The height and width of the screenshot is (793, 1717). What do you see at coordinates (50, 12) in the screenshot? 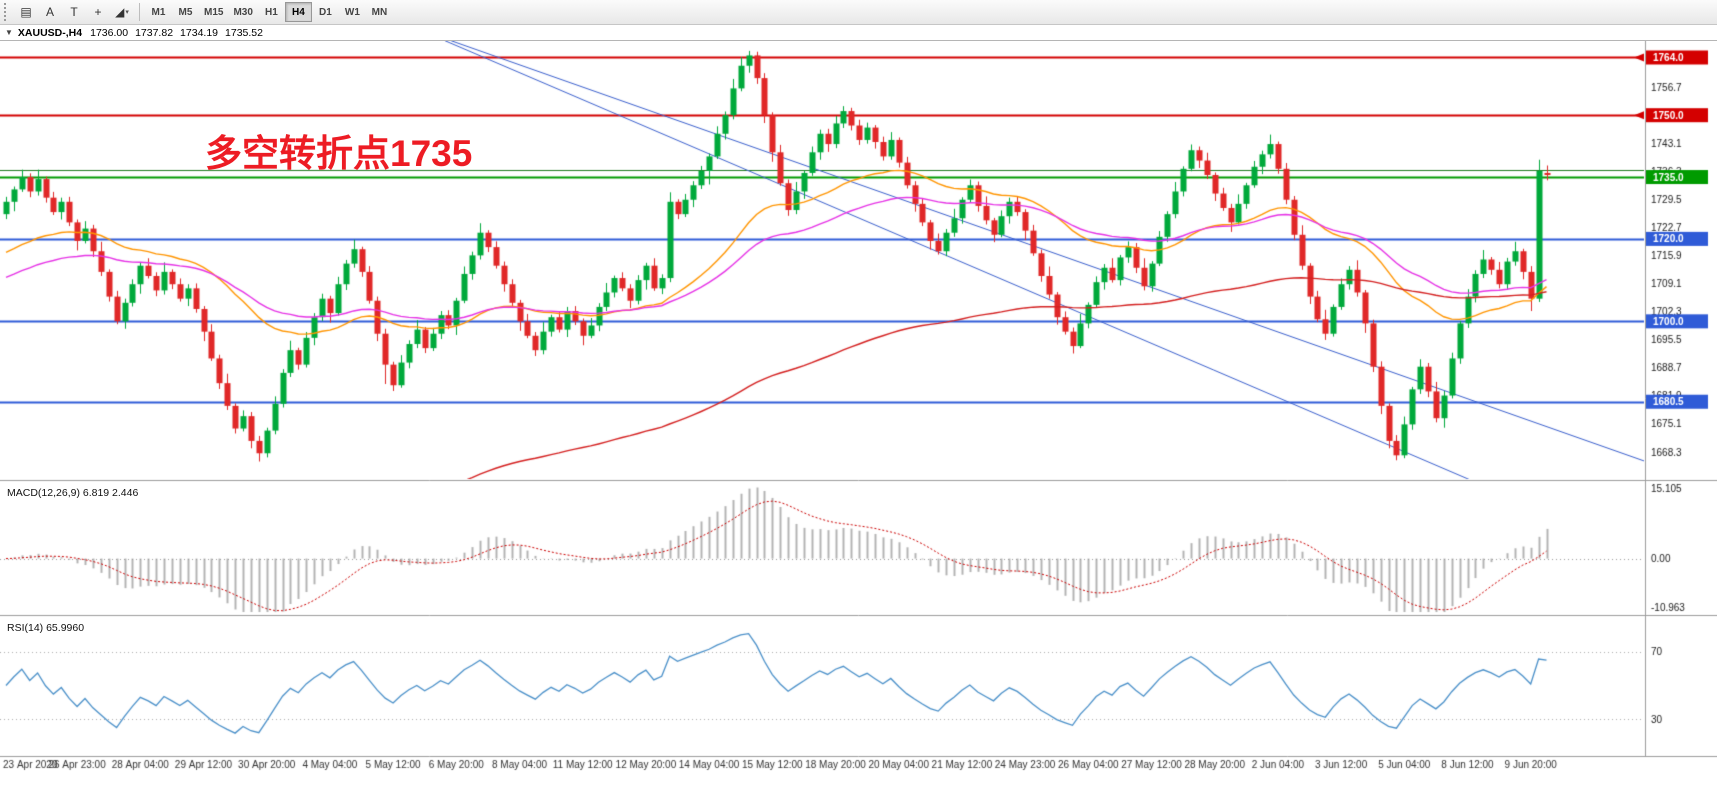
I see `cursor-icon: A` at bounding box center [50, 12].